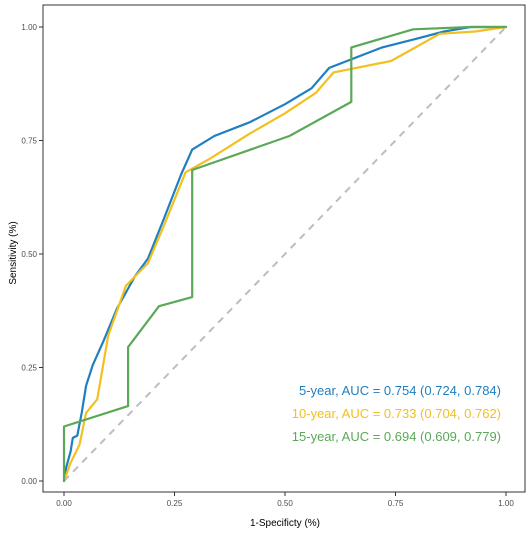 This screenshot has width=529, height=537. I want to click on x-tick-label: 1.00, so click(506, 503).